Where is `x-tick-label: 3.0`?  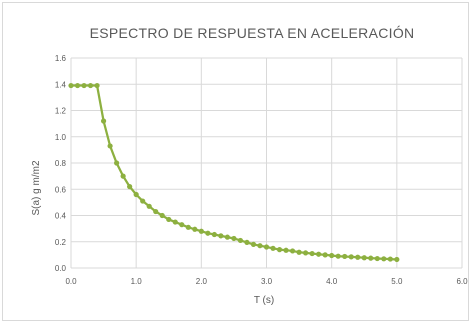
x-tick-label: 3.0 is located at coordinates (267, 281).